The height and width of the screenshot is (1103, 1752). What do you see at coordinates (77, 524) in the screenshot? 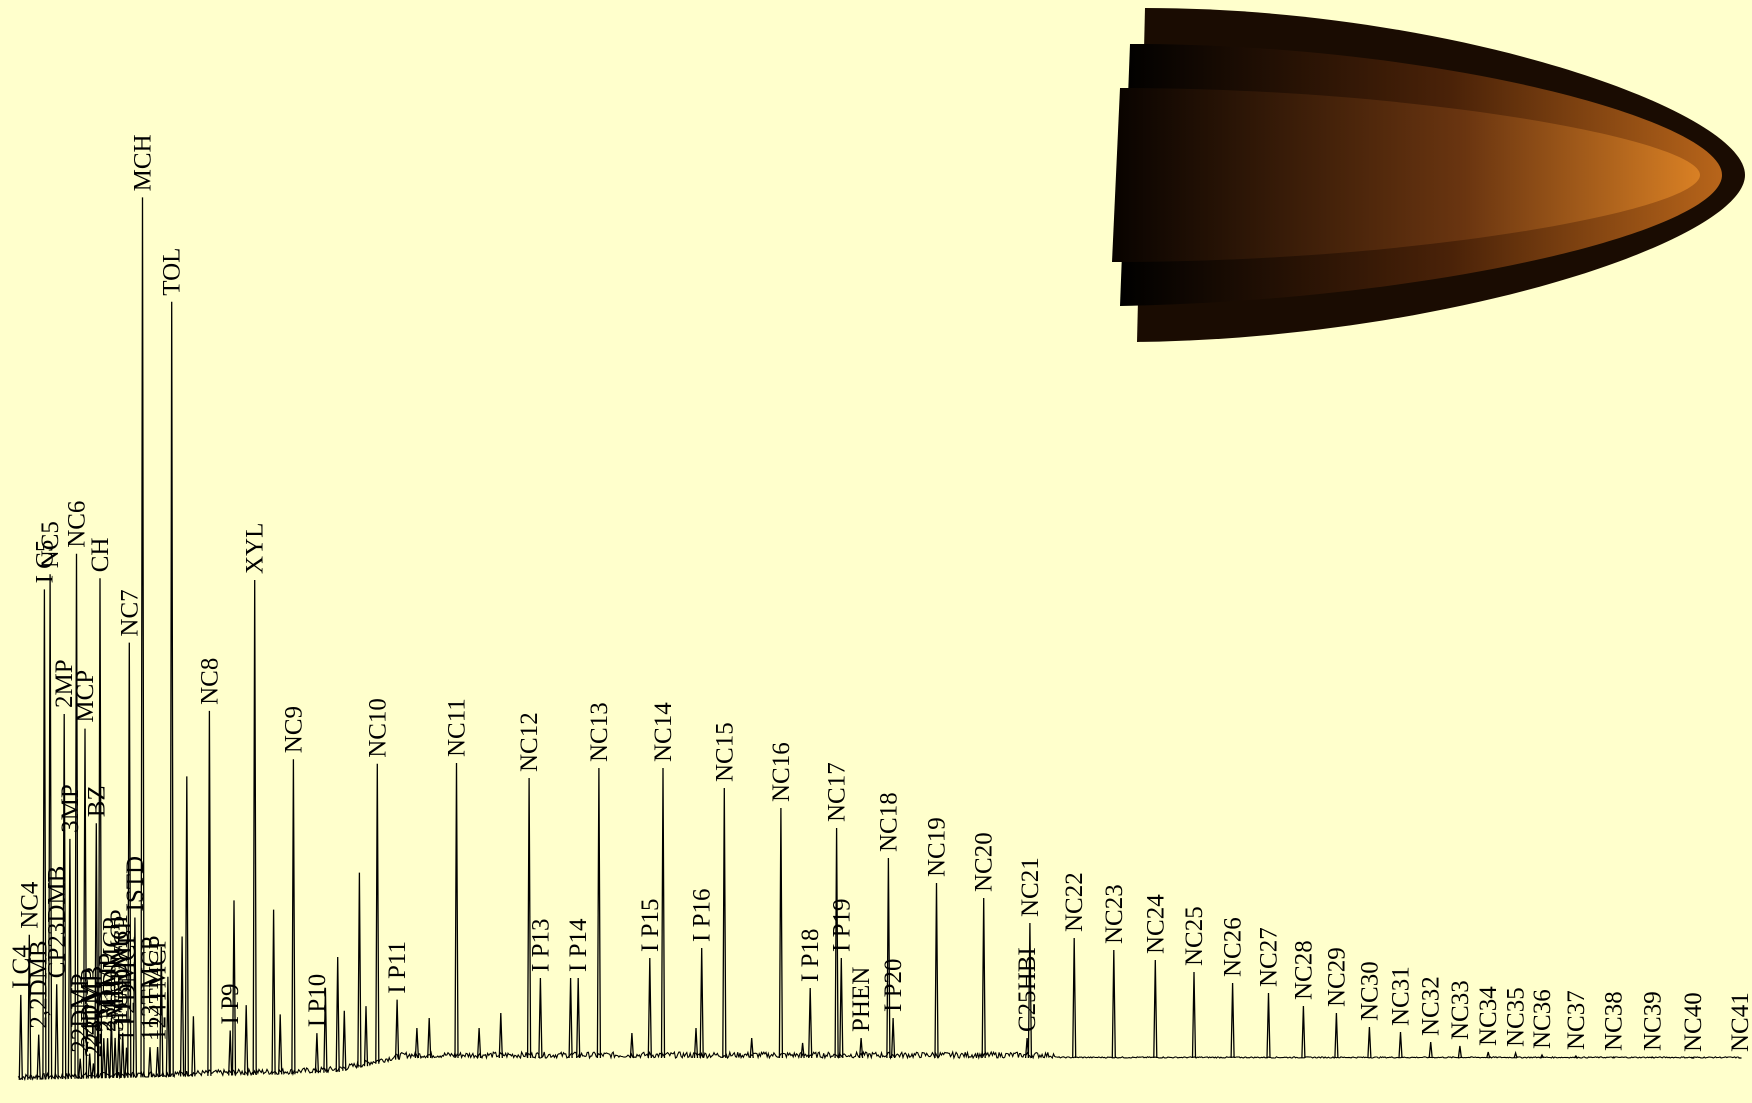
I see `peak-label: NC6` at bounding box center [77, 524].